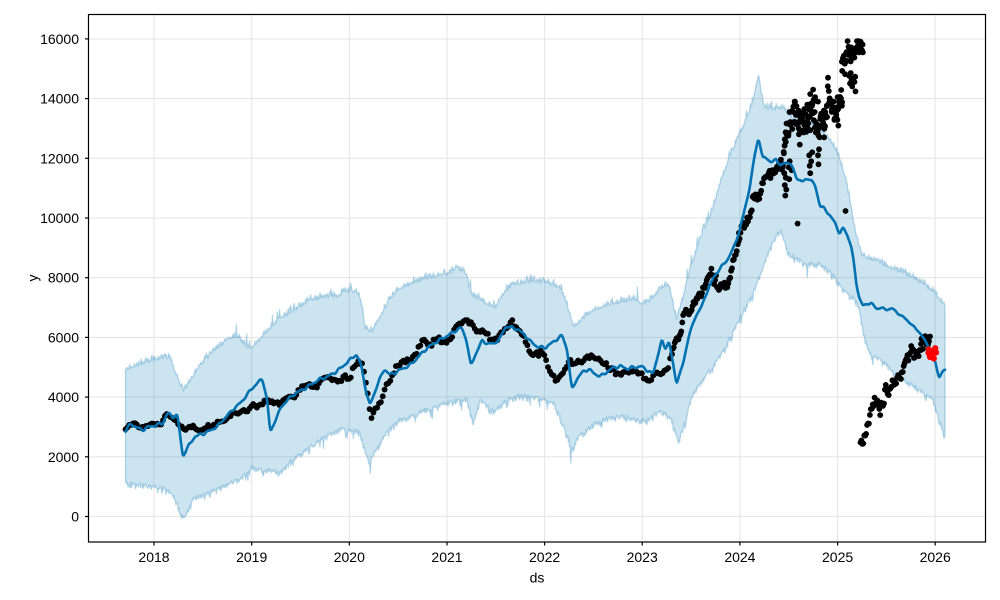 The image size is (1000, 600). Describe the element at coordinates (251, 557) in the screenshot. I see `svg-text: 2019` at that location.